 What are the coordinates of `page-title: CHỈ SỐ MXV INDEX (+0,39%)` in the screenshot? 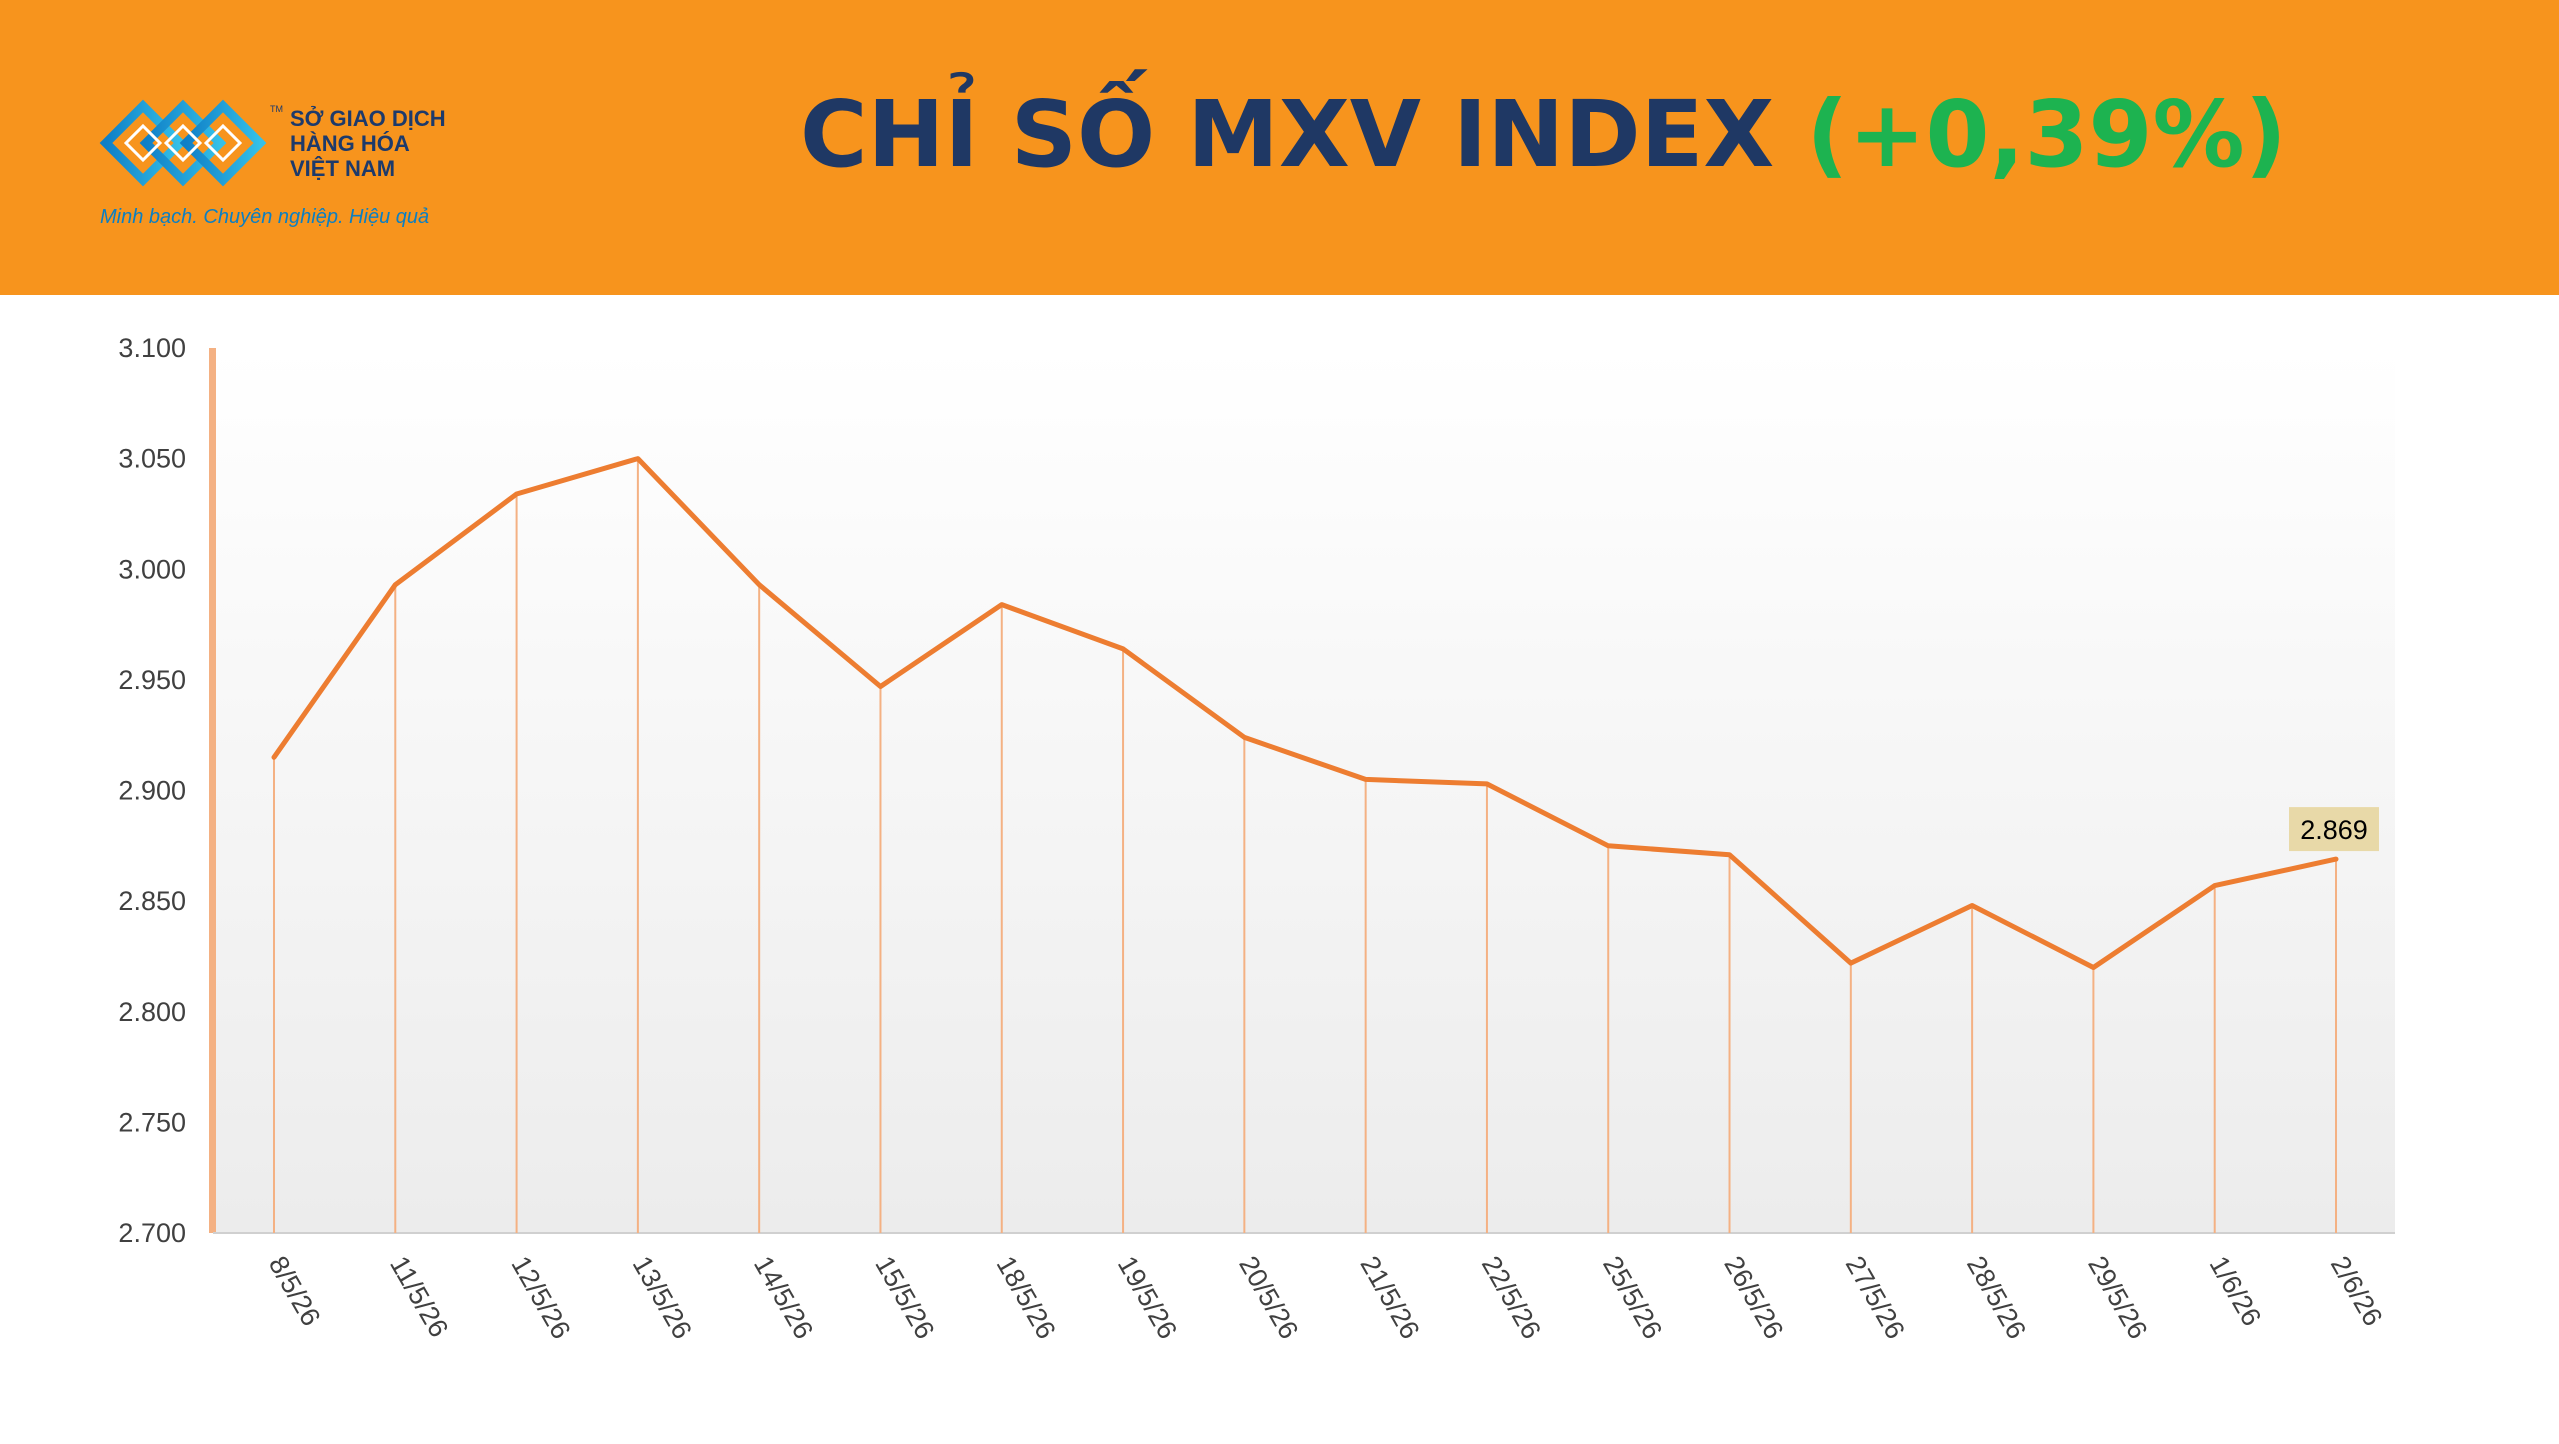 It's located at (1550, 135).